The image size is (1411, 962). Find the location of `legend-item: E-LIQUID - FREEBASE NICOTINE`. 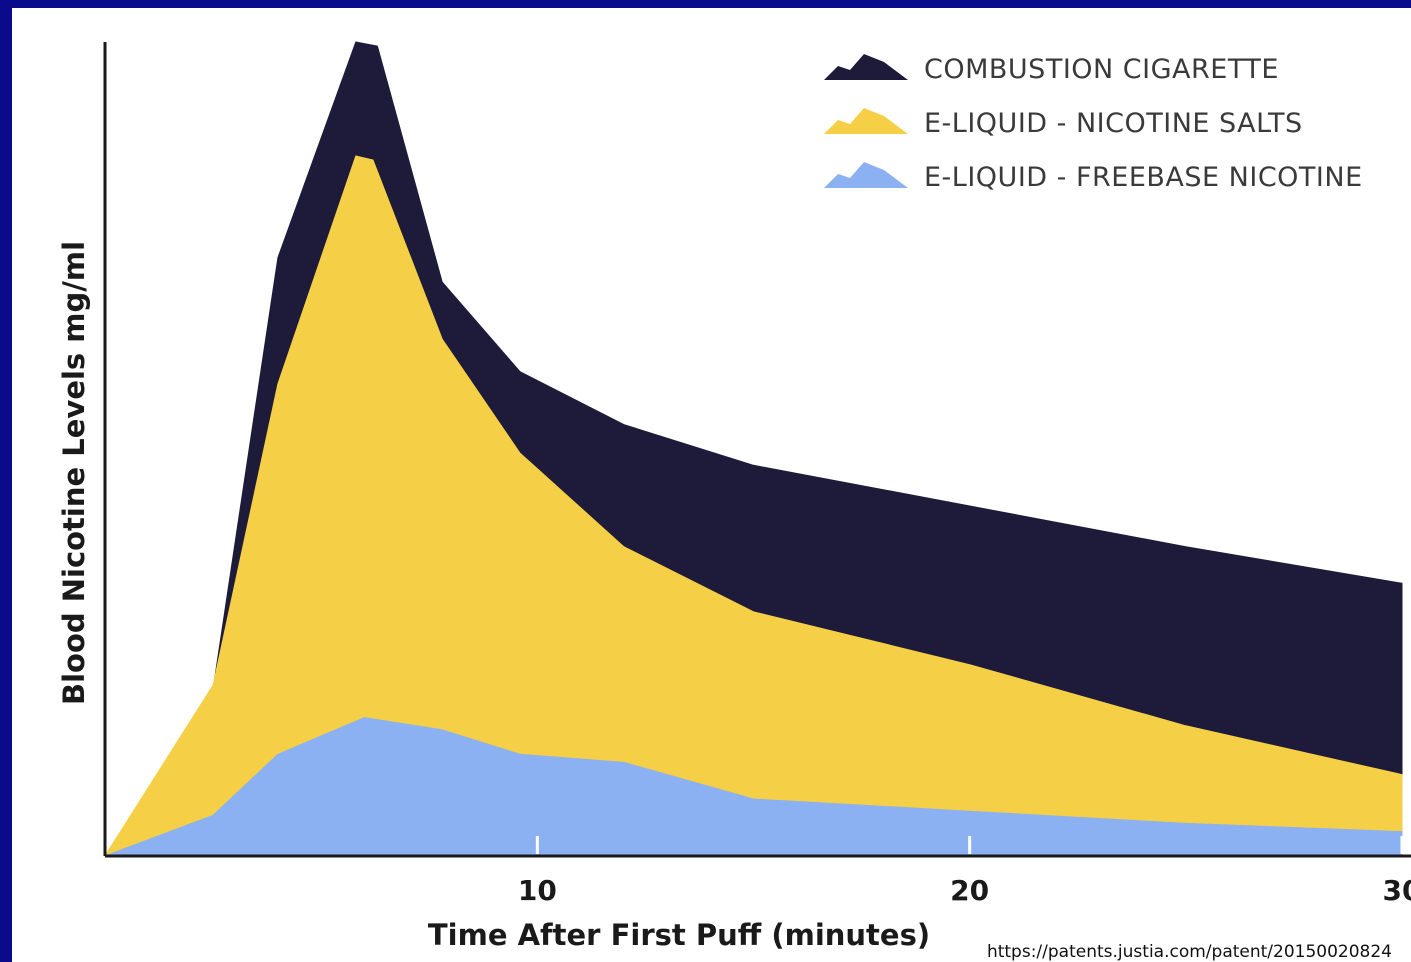

legend-item: E-LIQUID - FREEBASE NICOTINE is located at coordinates (1093, 177).